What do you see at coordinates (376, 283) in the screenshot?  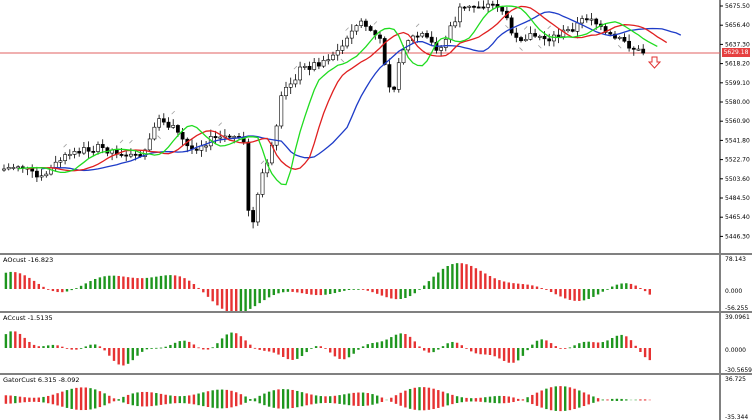 I see `ao-indicator-pane: 78.143 0.000 -56.255 AOcust -16.823` at bounding box center [376, 283].